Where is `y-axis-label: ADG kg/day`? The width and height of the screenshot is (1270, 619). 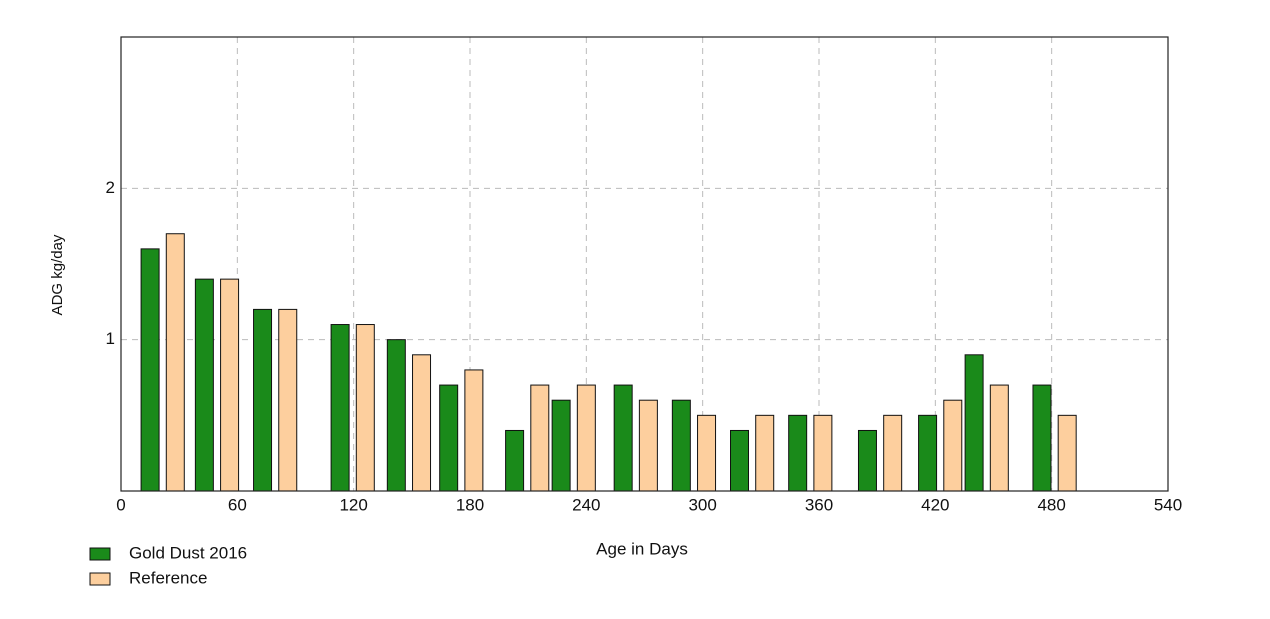
y-axis-label: ADG kg/day is located at coordinates (57, 274).